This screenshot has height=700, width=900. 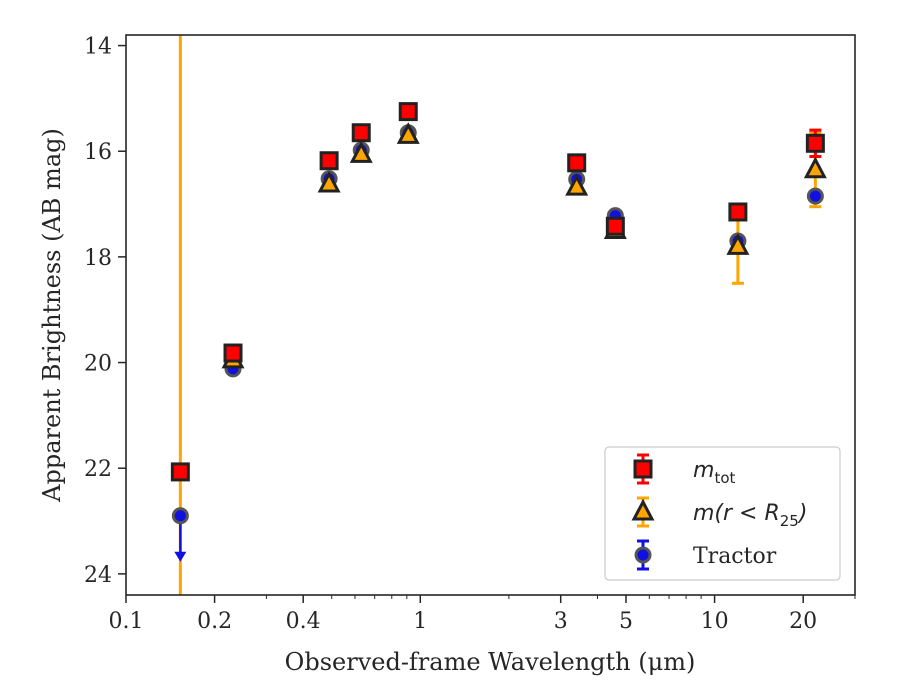 What do you see at coordinates (126, 621) in the screenshot?
I see `x-tick-label: 0.1` at bounding box center [126, 621].